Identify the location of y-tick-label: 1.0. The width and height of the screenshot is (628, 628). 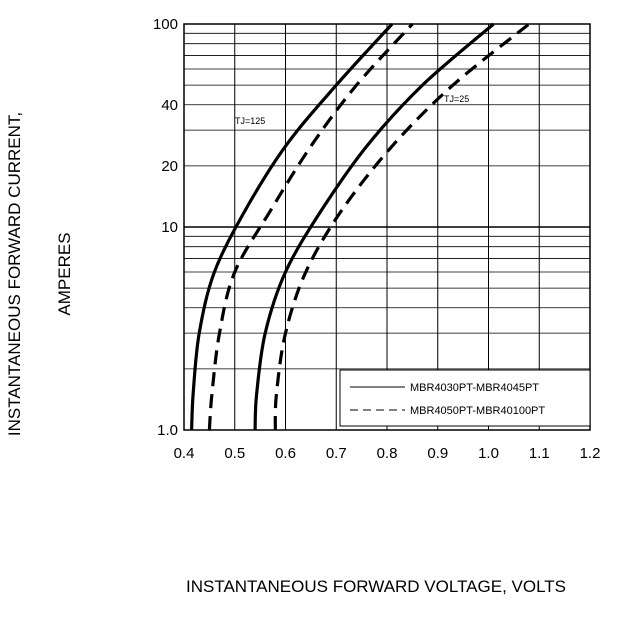
(167, 430).